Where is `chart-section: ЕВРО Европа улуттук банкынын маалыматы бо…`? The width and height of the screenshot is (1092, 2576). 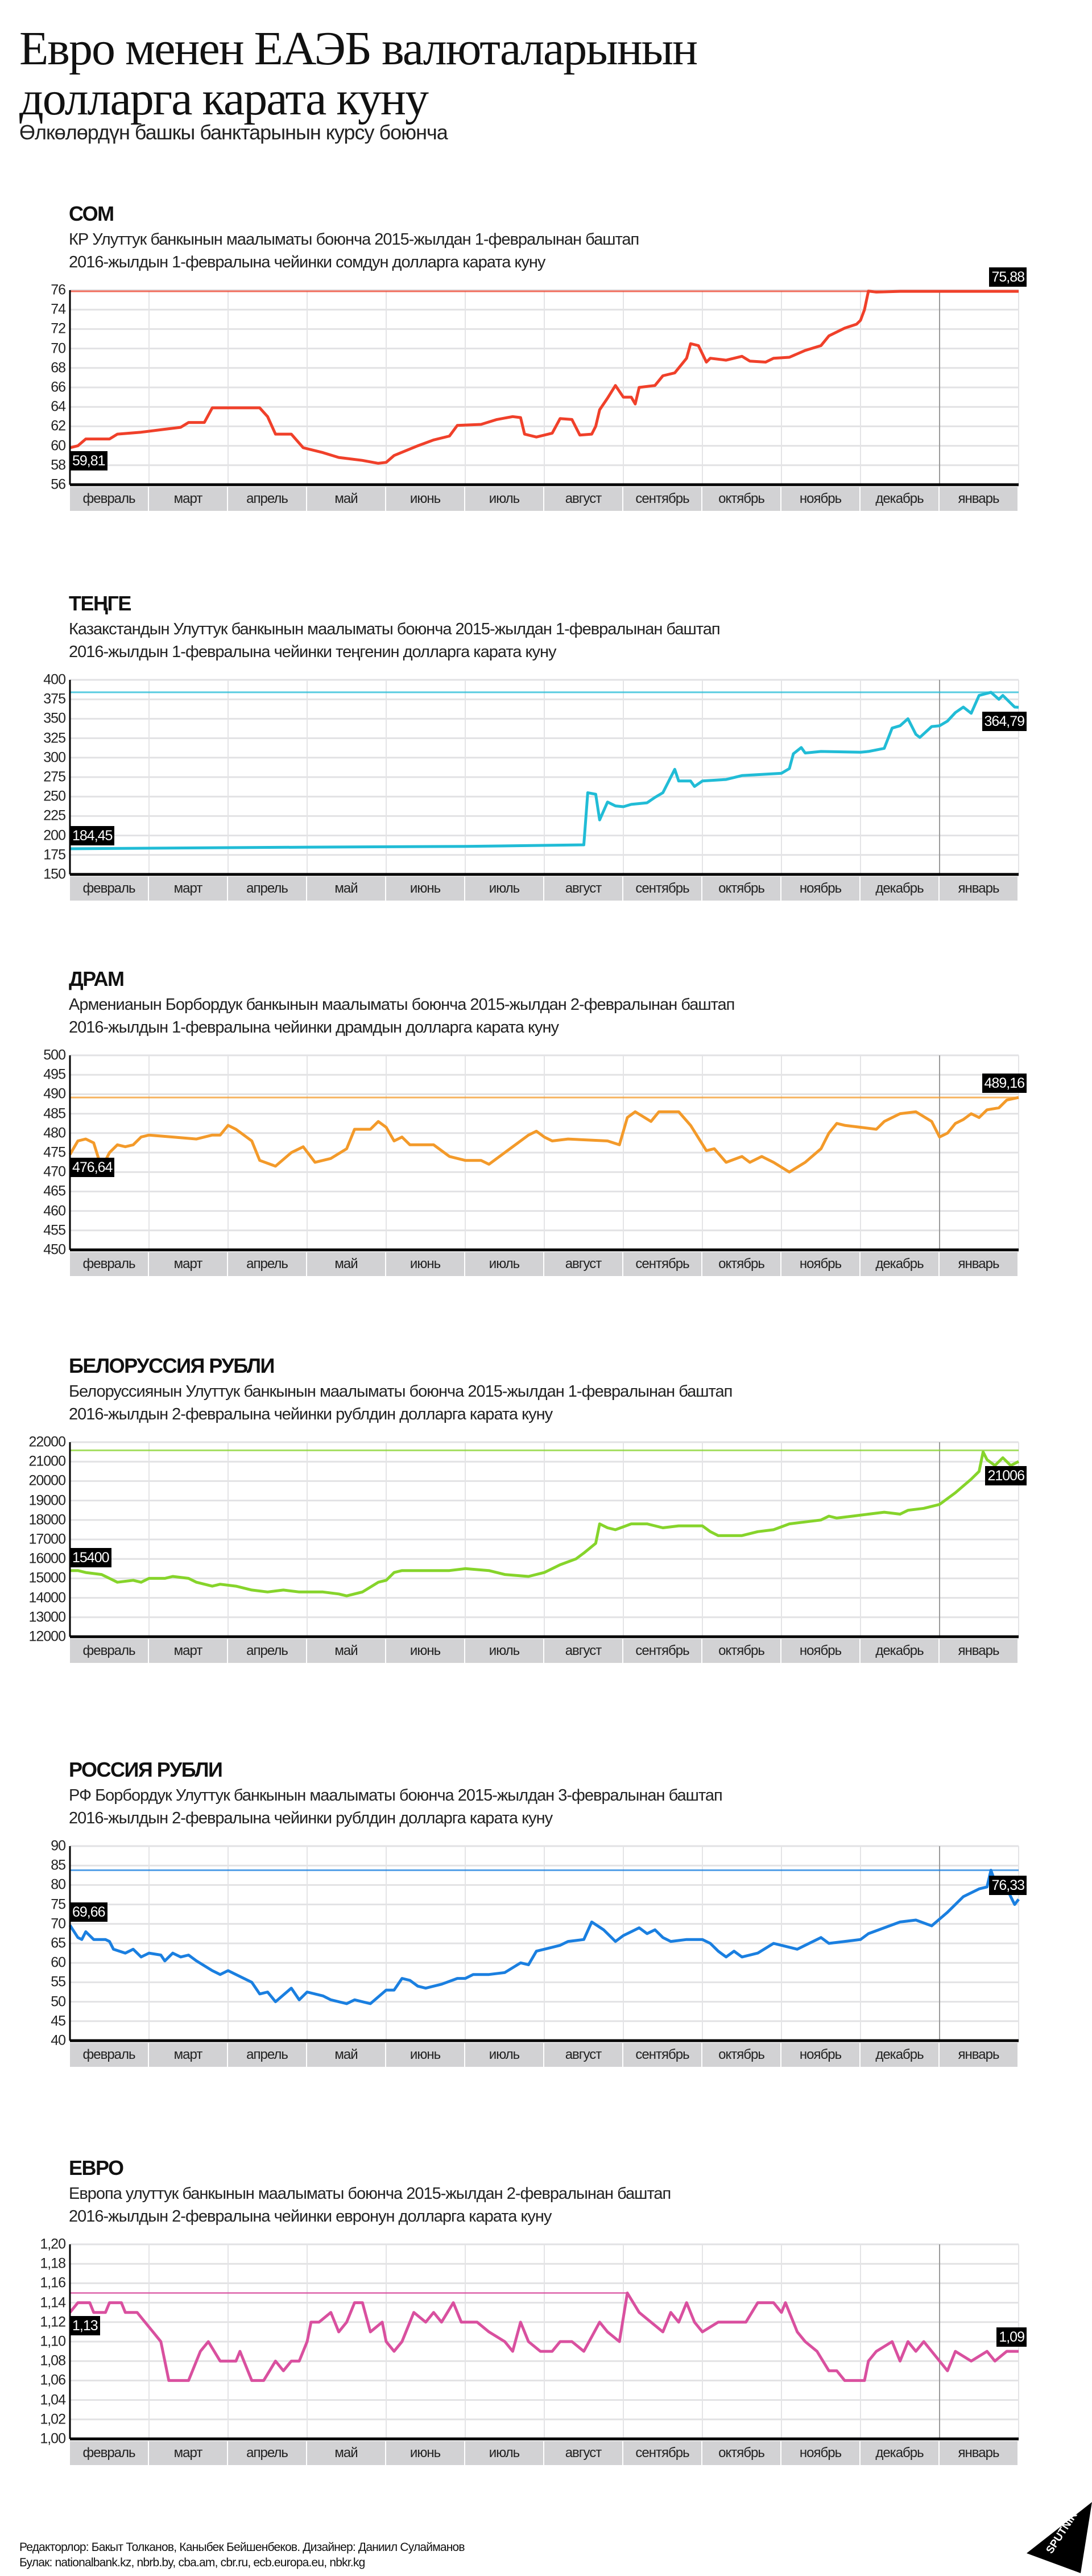
chart-section: ЕВРО Европа улуттук банкынын маалыматы бо… is located at coordinates (546, 2327).